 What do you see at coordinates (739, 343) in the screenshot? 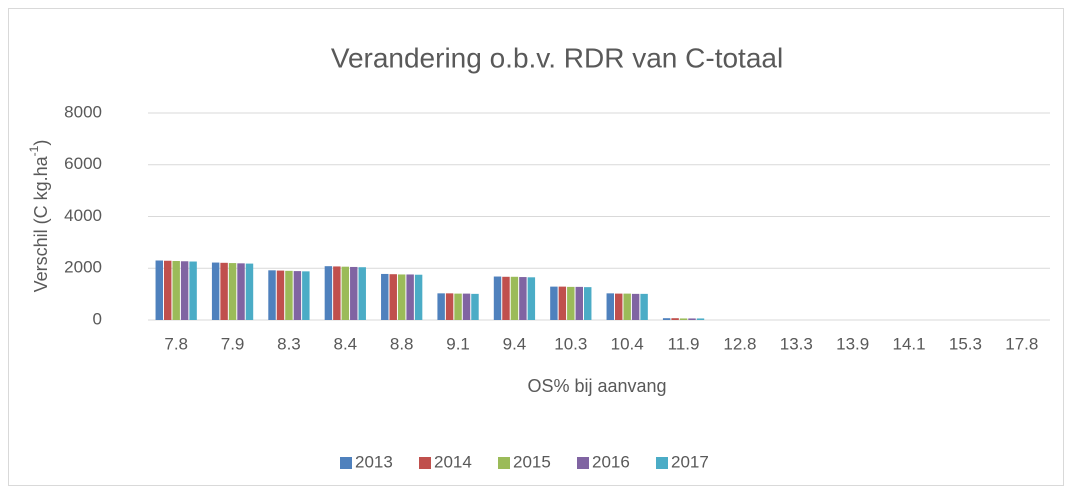
I see `x-tick-label: 12.8` at bounding box center [739, 343].